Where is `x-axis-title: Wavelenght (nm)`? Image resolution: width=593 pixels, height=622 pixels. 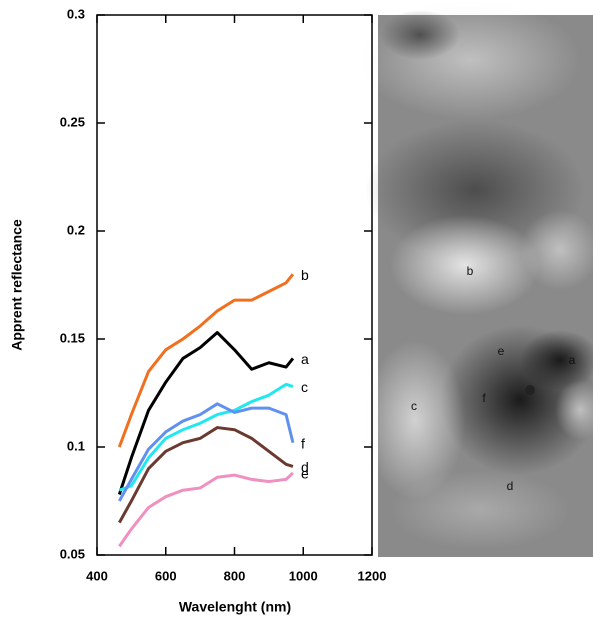 x-axis-title: Wavelenght (nm) is located at coordinates (235, 607).